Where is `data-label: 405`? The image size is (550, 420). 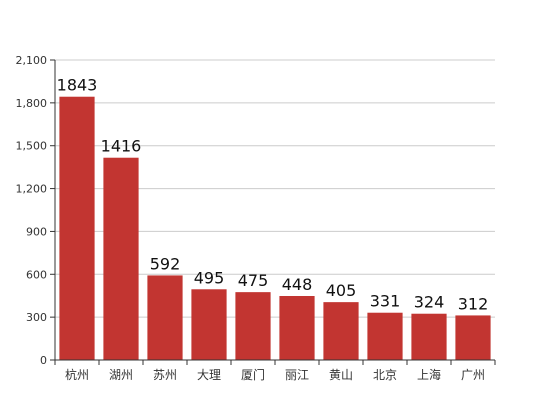
data-label: 405 is located at coordinates (341, 290).